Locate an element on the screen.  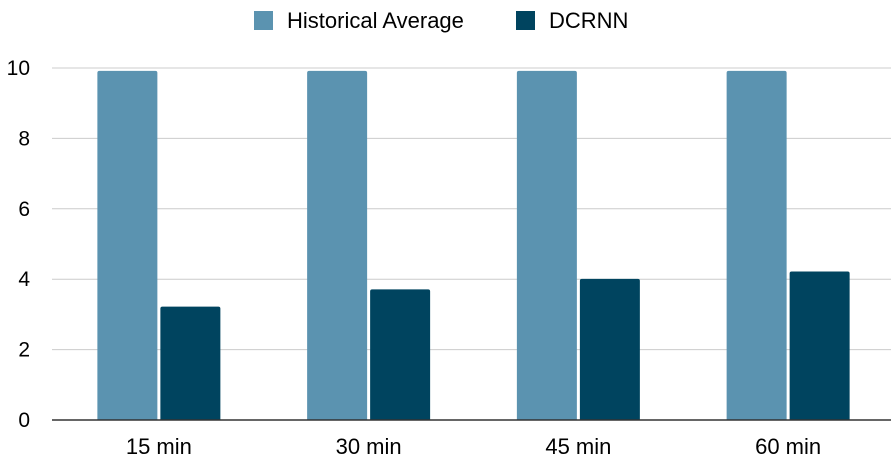
bar-dcrnn-15-min is located at coordinates (190, 363).